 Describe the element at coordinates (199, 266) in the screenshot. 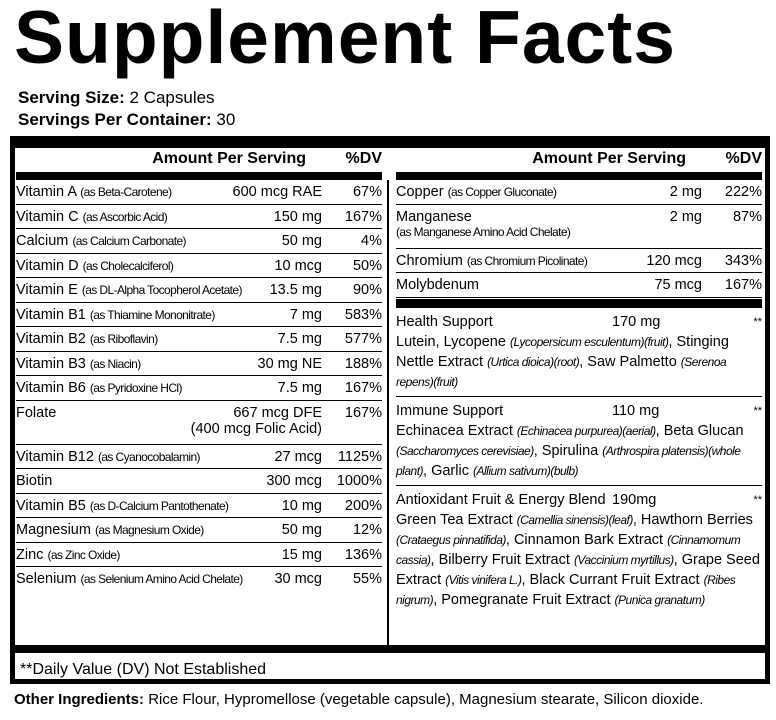

I see `nutrient-row: Vitamin D (as Cholecalciferol) 10 mcg 50%` at that location.